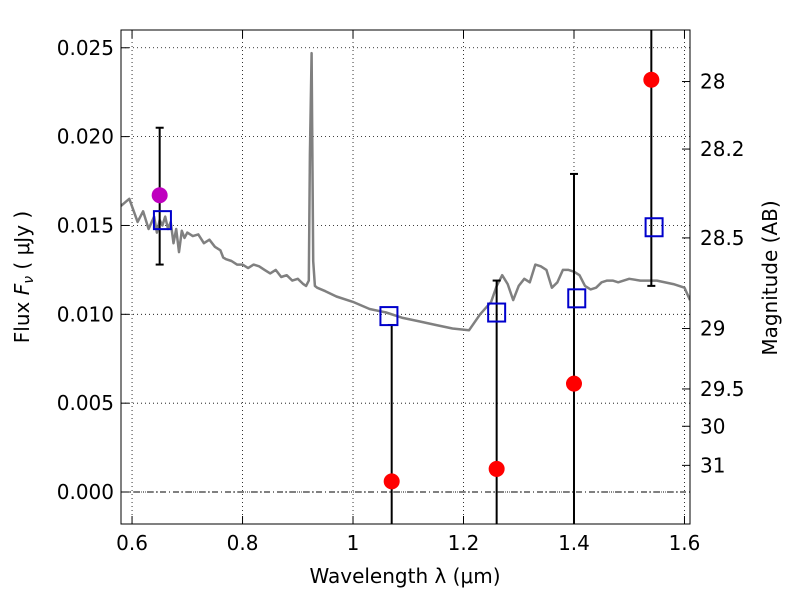 The image size is (800, 600). Describe the element at coordinates (22, 319) in the screenshot. I see `y-axis-label-prefix: Flux` at that location.